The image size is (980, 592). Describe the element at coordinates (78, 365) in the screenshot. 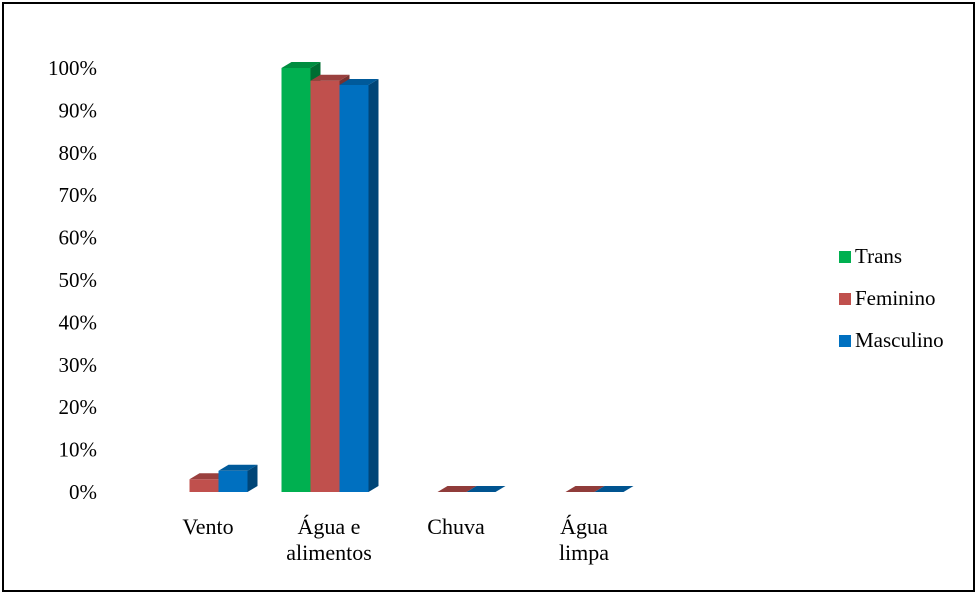

I see `y-tick-label: 30%` at that location.